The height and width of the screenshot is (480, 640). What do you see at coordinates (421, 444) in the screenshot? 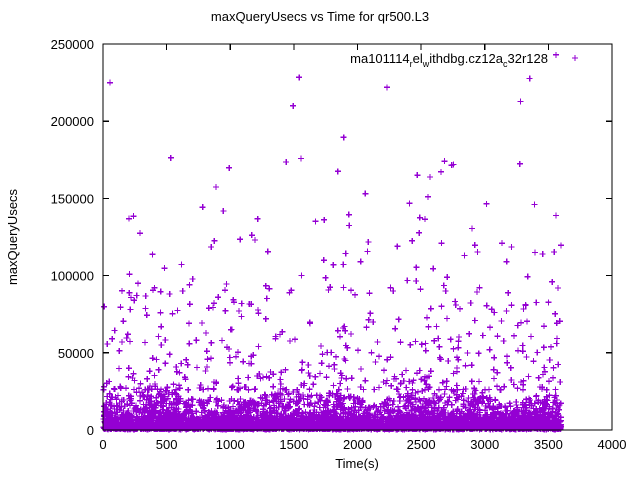
I see `x-tick-label: 2500` at bounding box center [421, 444].